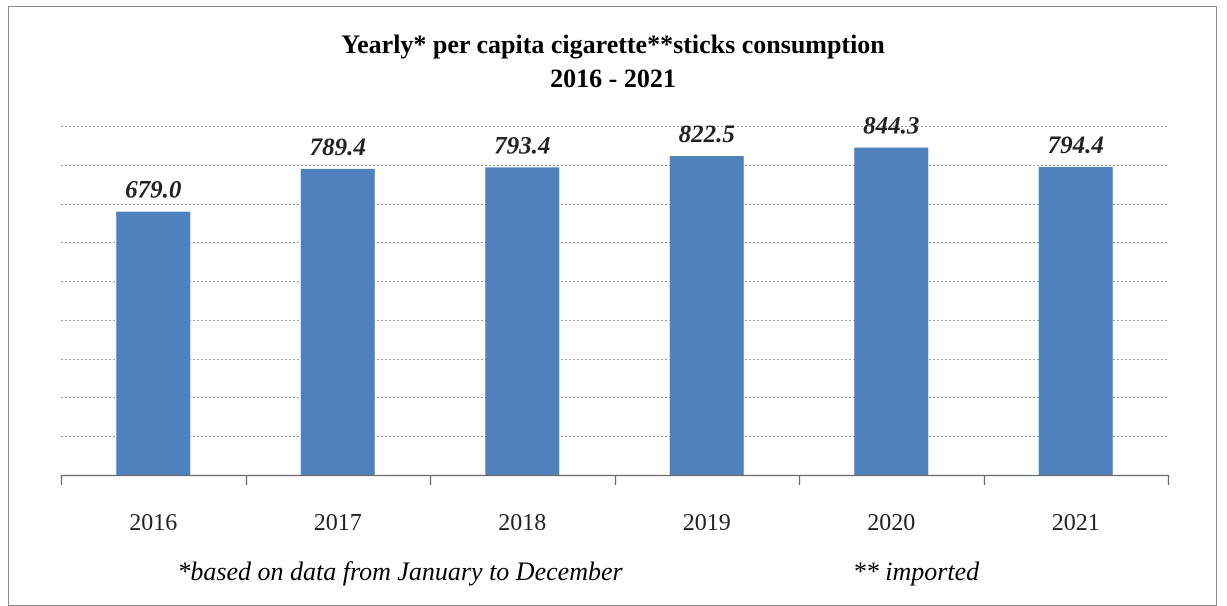  Describe the element at coordinates (891, 311) in the screenshot. I see `bar-2020` at that location.